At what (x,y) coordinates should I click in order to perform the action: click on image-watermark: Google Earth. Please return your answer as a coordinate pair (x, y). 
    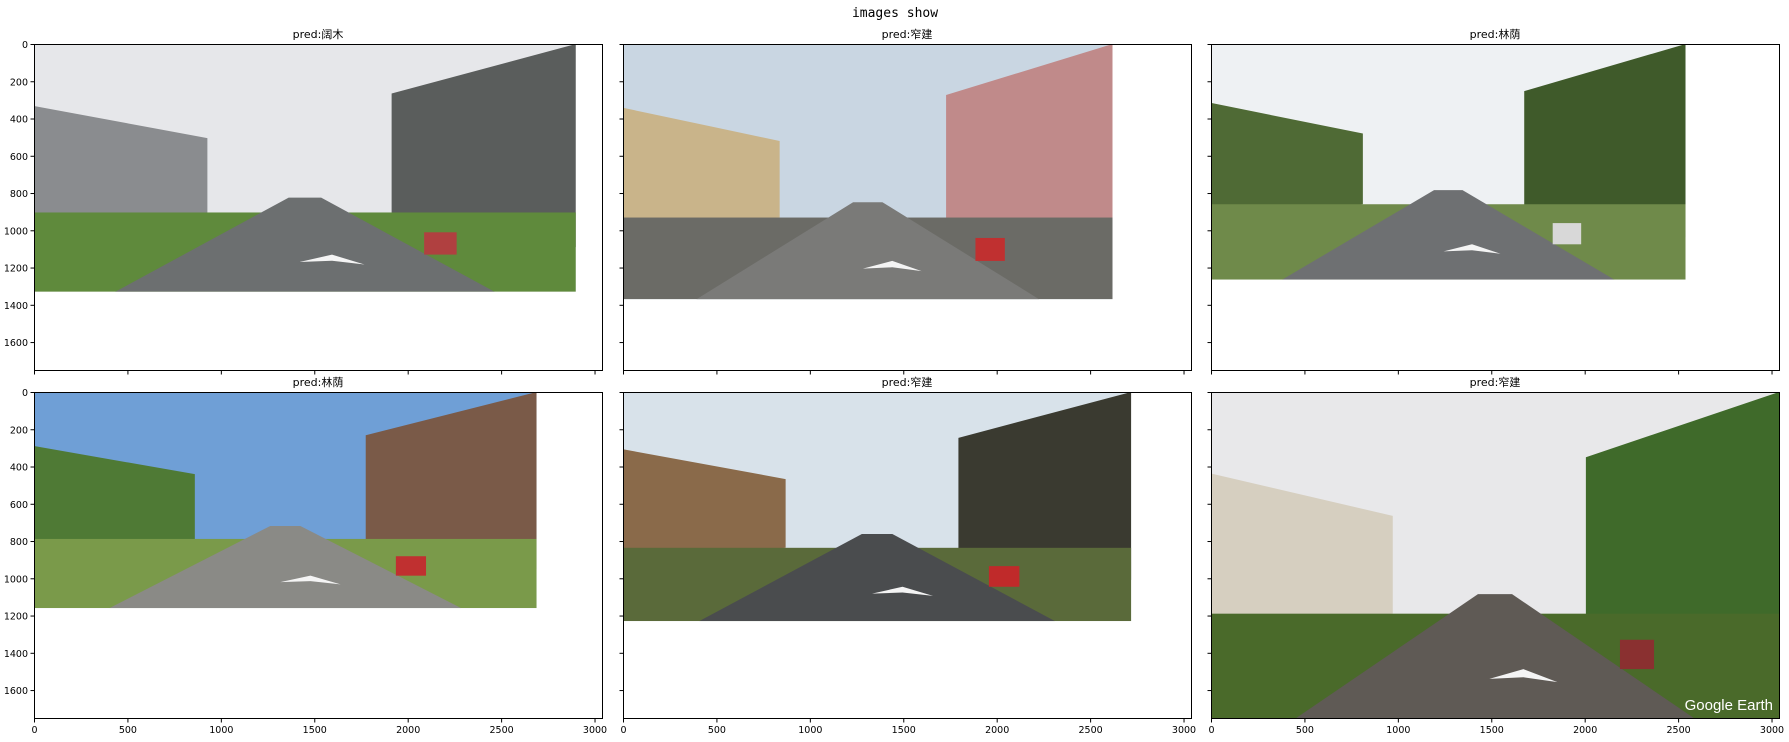
    Looking at the image, I should click on (1729, 705).